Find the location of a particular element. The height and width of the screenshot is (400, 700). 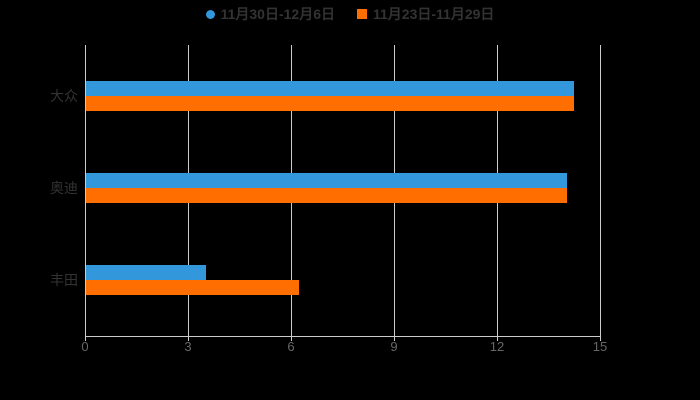

legend-item-1: 11月23日-11月29日 is located at coordinates (425, 14).